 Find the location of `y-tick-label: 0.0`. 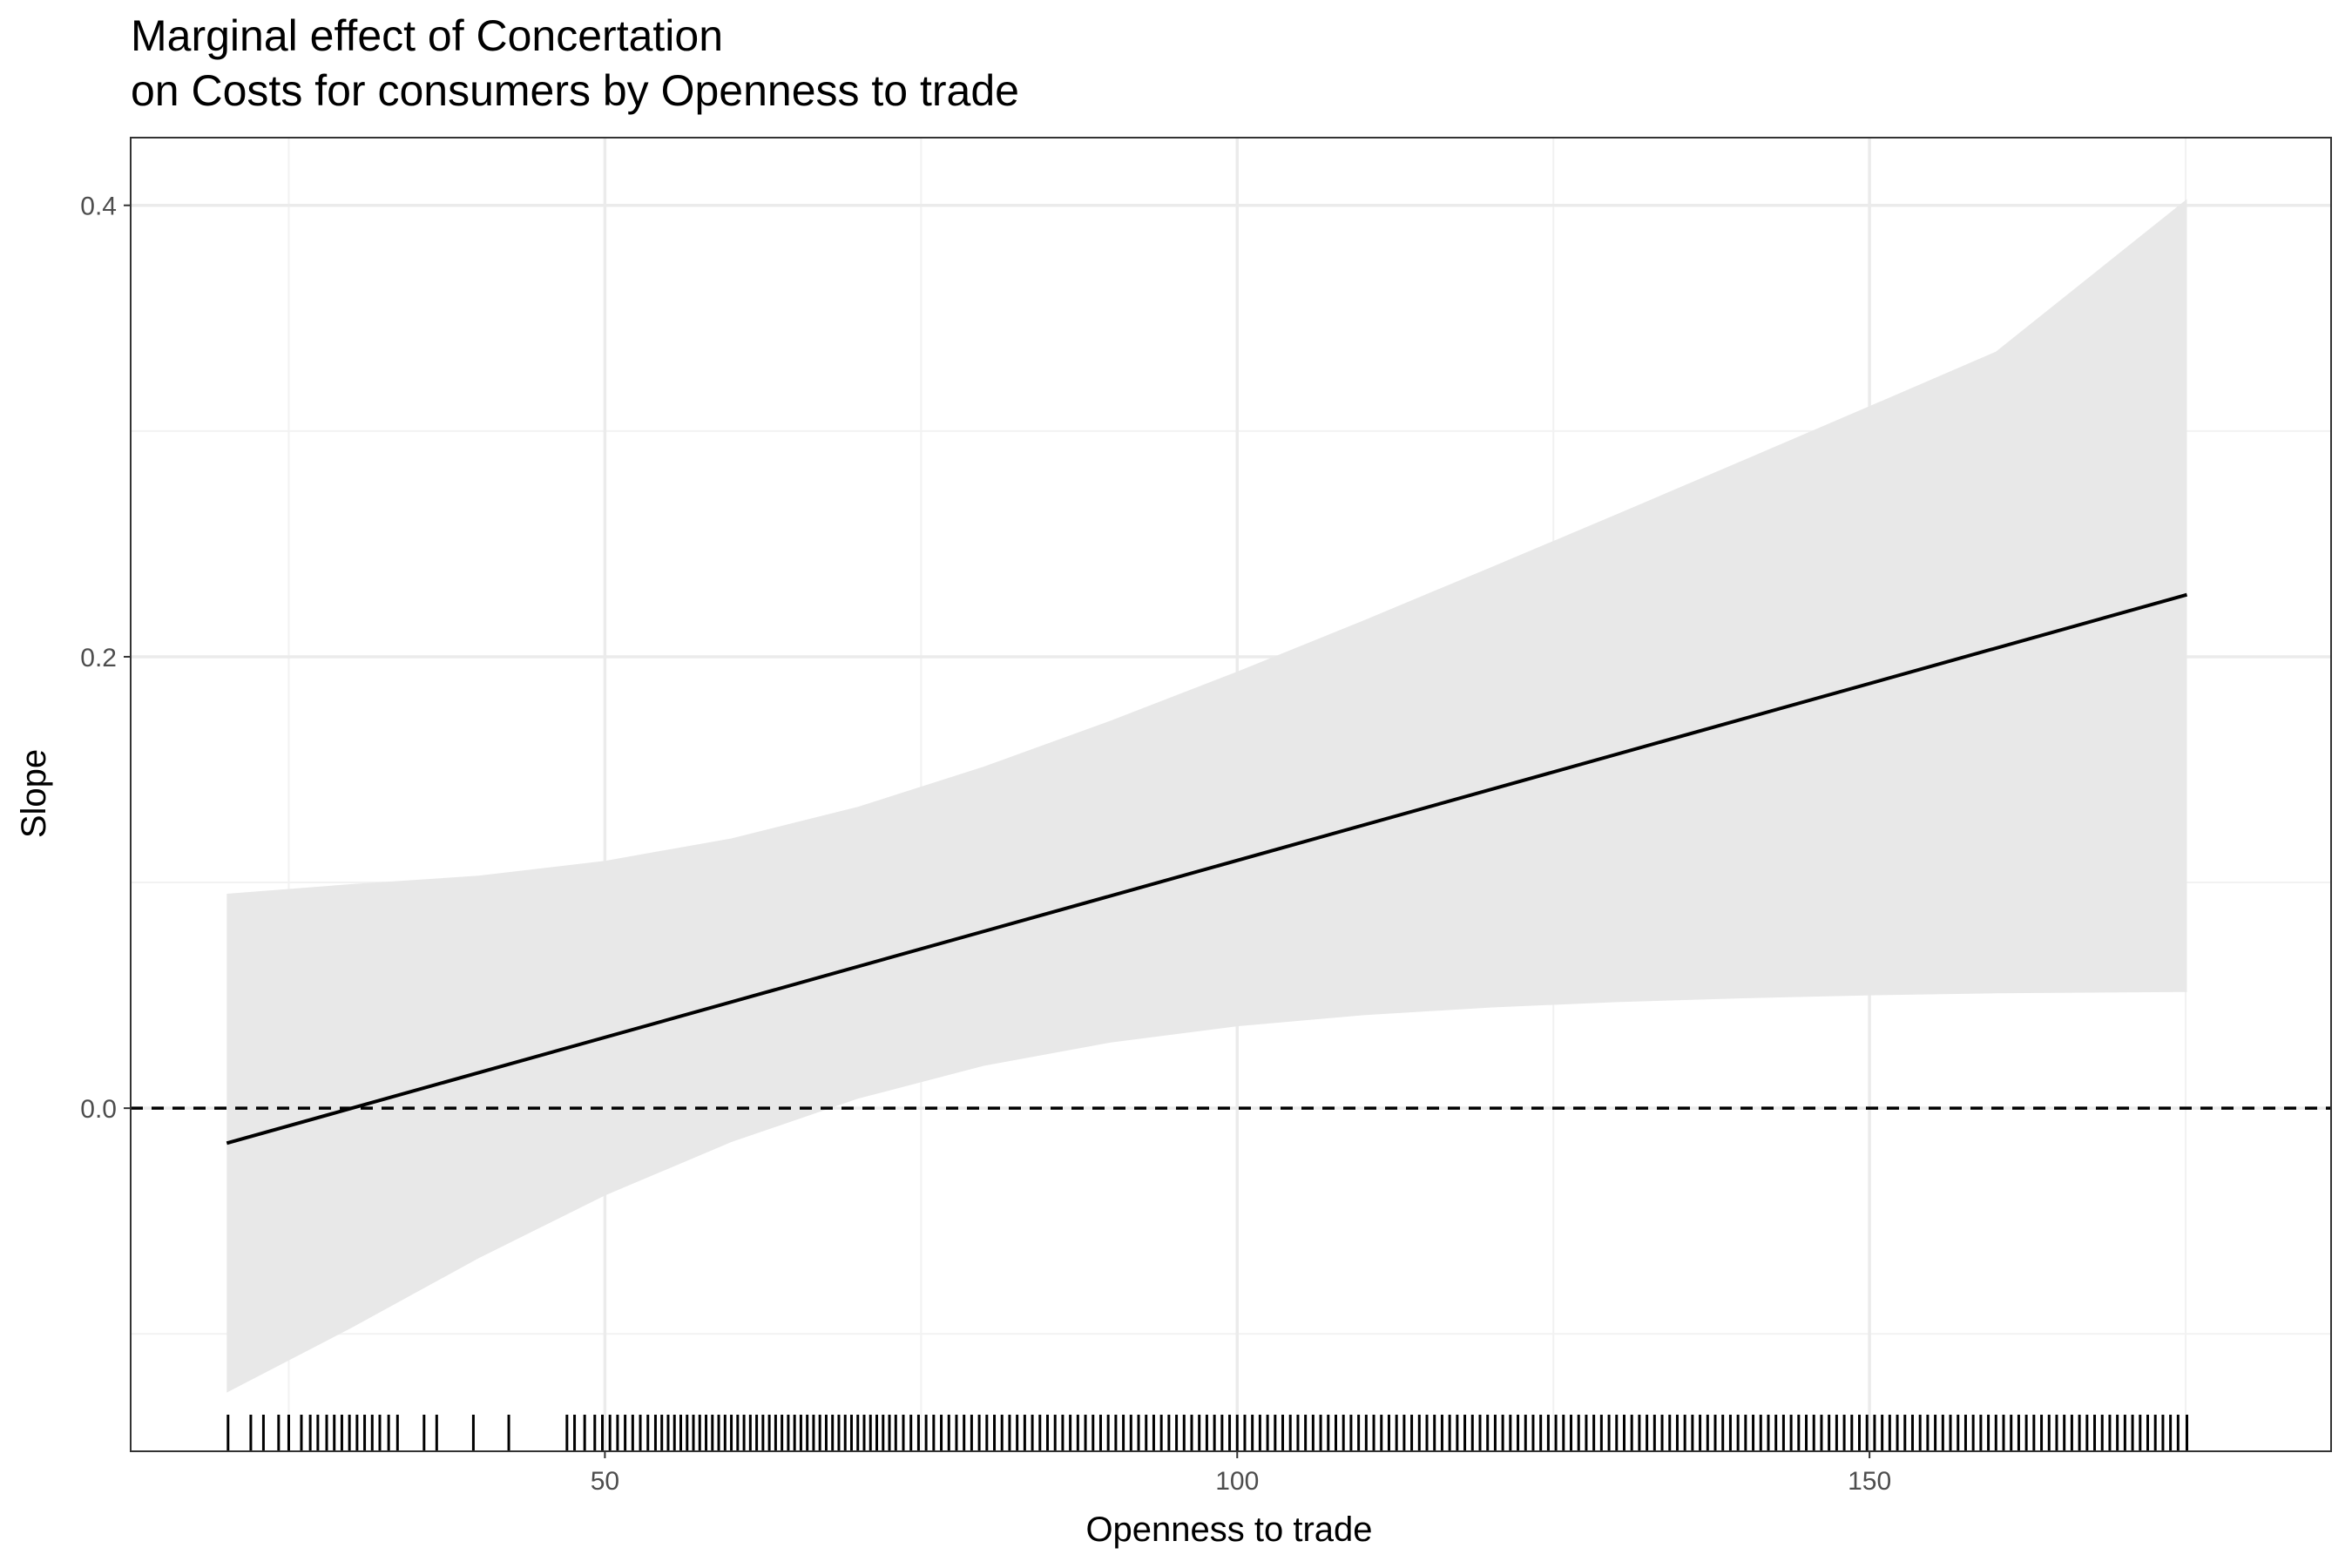

y-tick-label: 0.0 is located at coordinates (98, 1109).